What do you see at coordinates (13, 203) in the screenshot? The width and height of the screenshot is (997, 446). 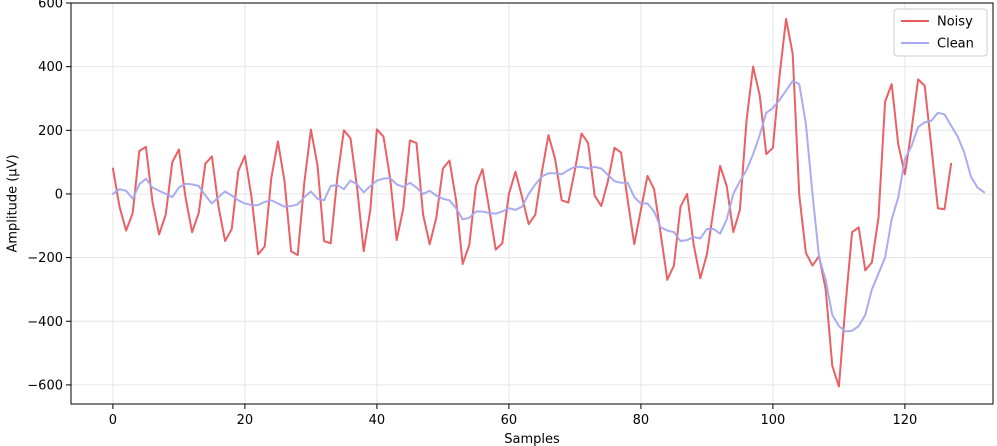 I see `y-axis-label: Amplitude (µV)` at bounding box center [13, 203].